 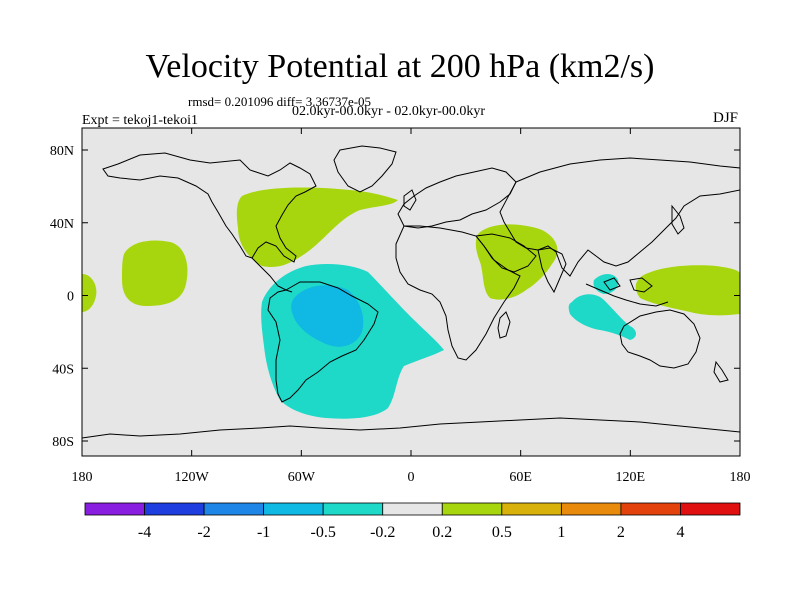 I want to click on greenland-coast, so click(x=365, y=169).